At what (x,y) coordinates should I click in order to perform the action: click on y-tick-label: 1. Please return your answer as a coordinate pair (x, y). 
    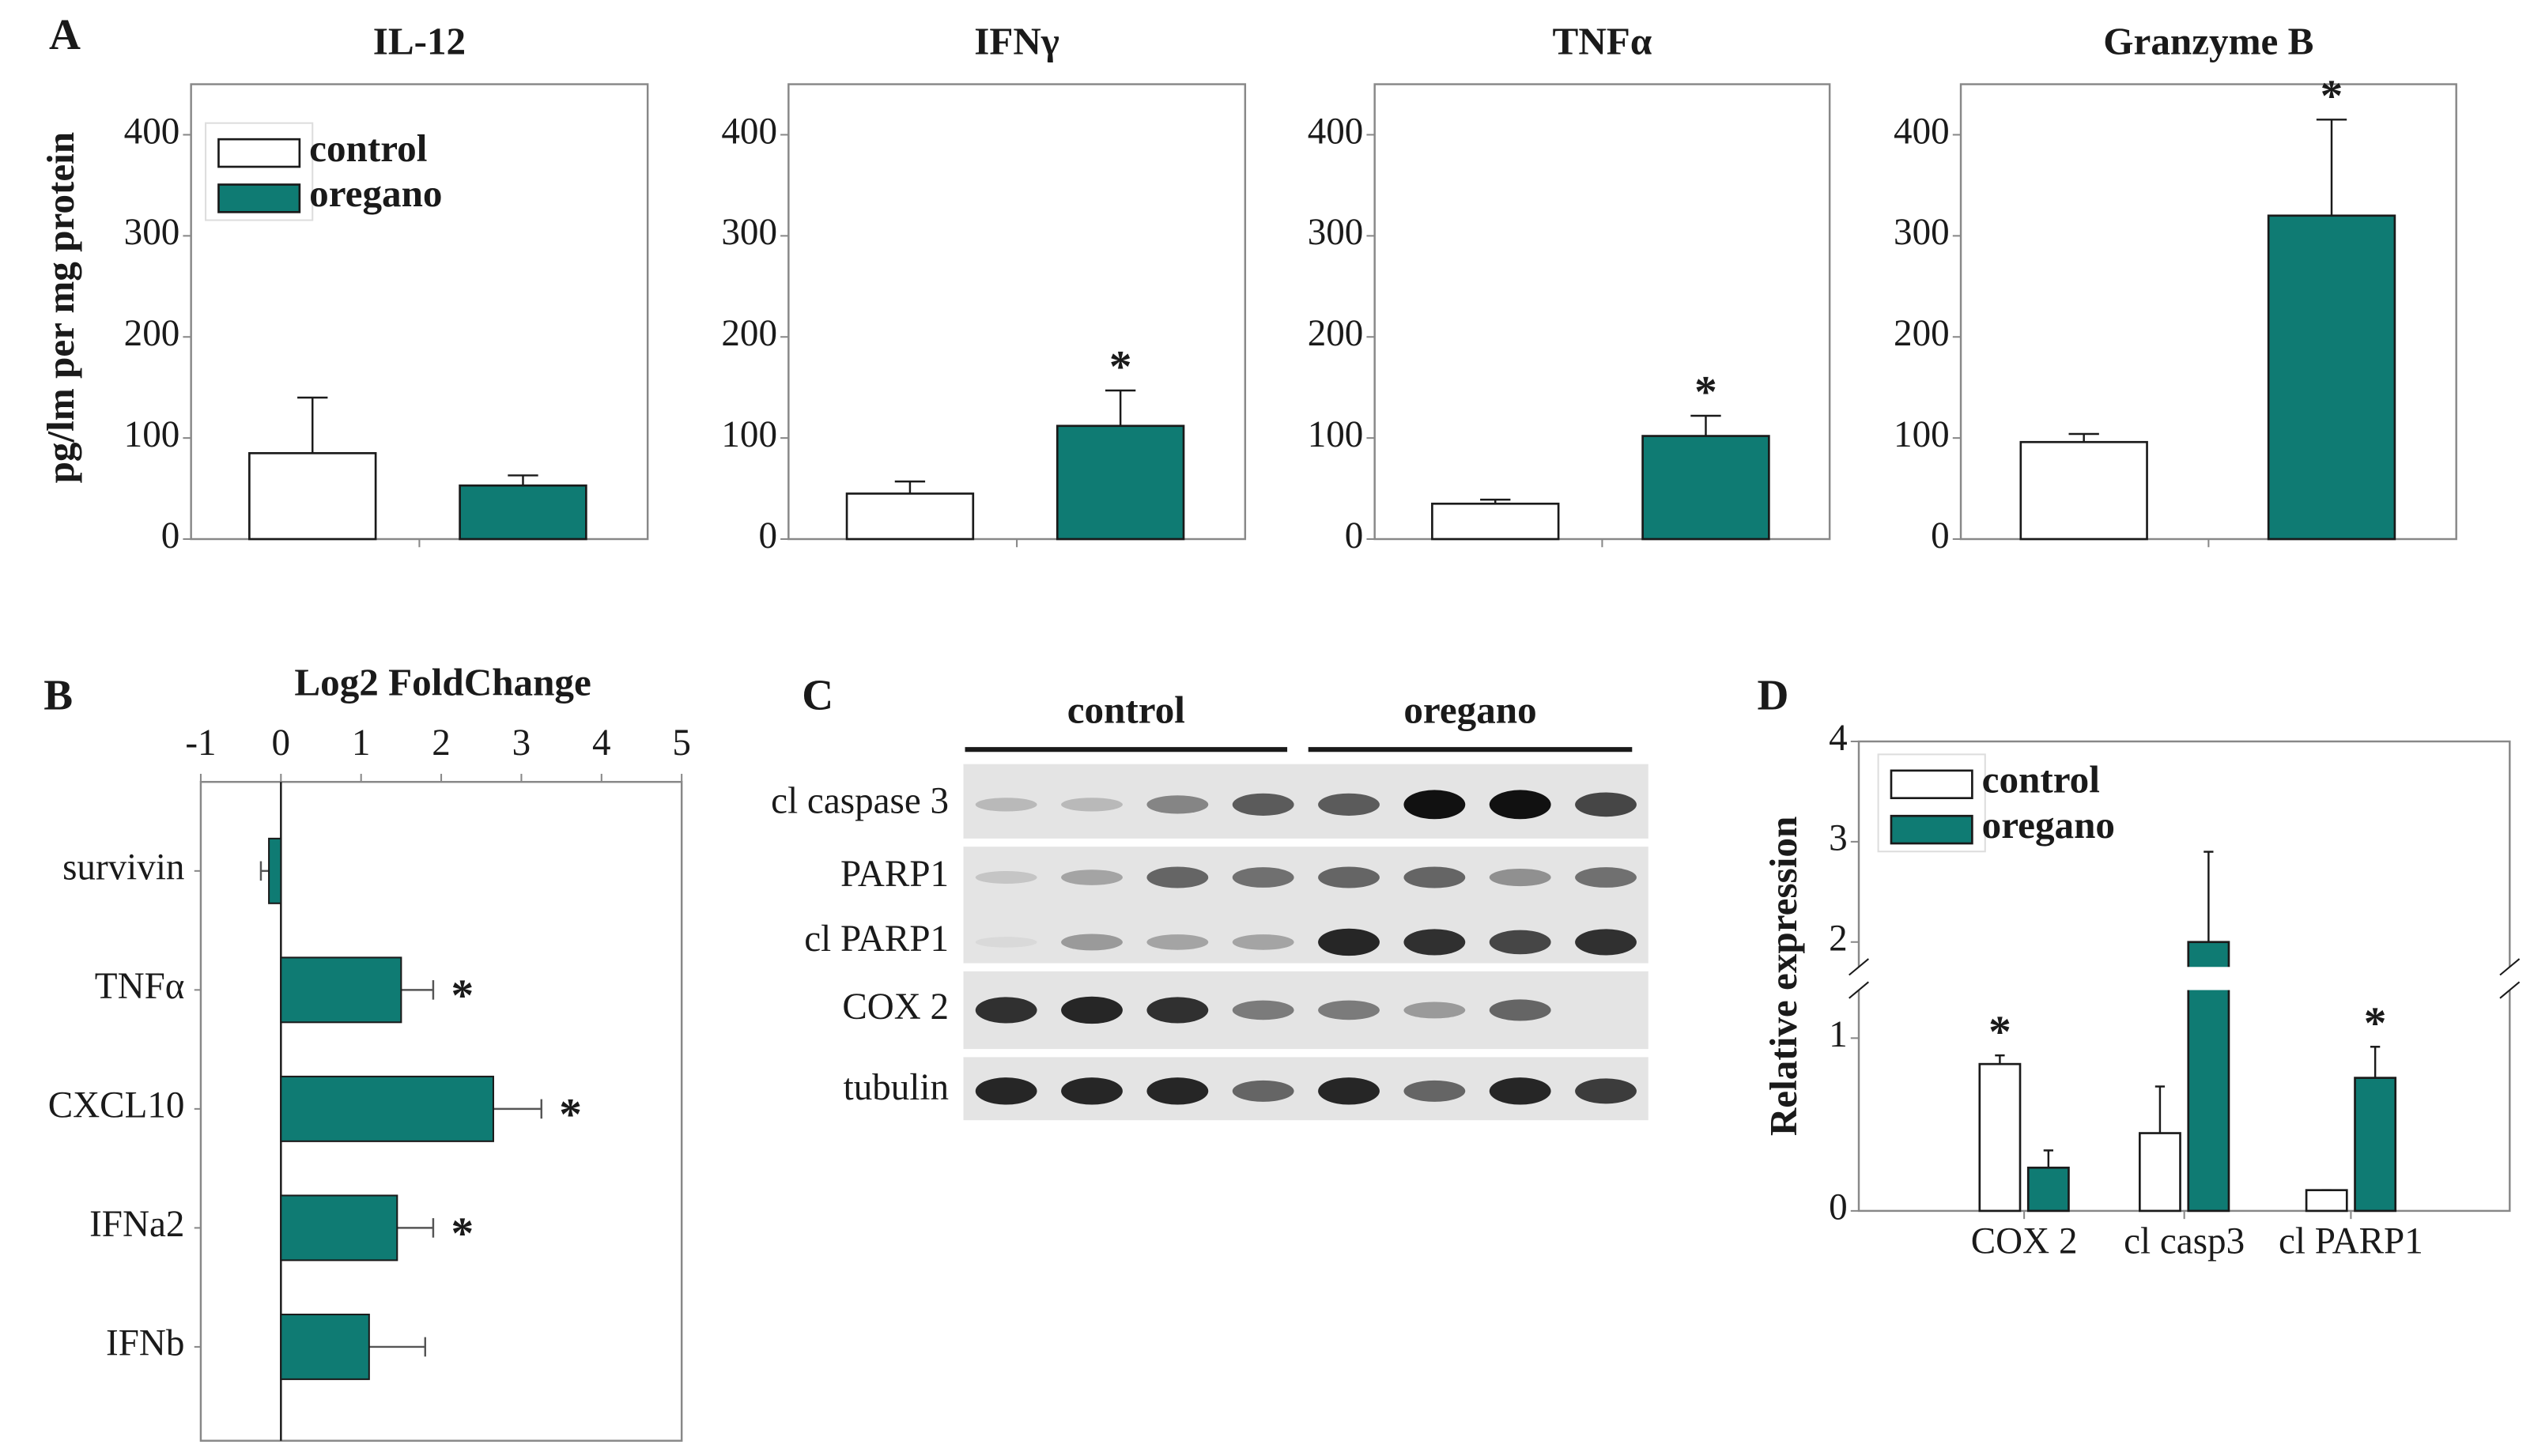
    Looking at the image, I should click on (1838, 1034).